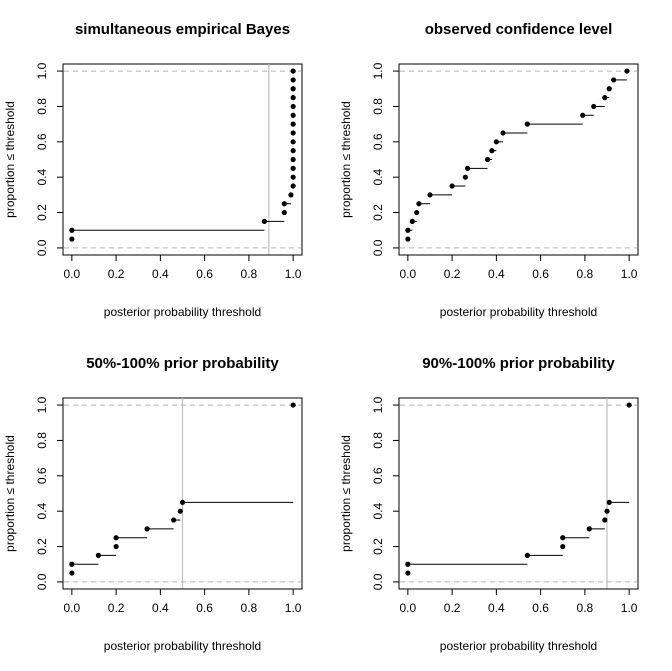  What do you see at coordinates (519, 29) in the screenshot?
I see `chart-title: observed confidence level` at bounding box center [519, 29].